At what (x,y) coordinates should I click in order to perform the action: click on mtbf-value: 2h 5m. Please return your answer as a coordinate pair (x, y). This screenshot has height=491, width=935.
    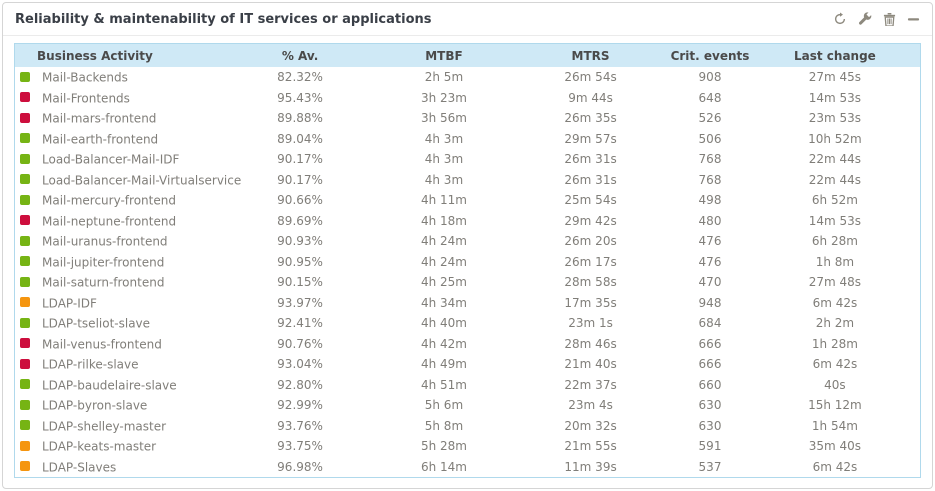
    Looking at the image, I should click on (444, 77).